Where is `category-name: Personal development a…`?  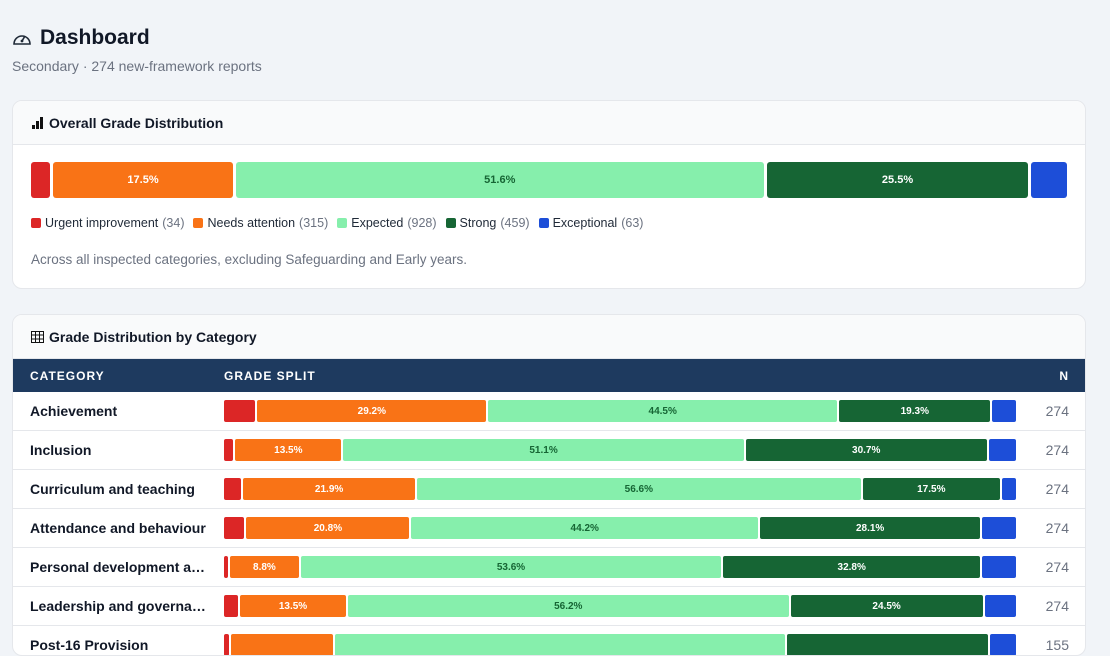 category-name: Personal development a… is located at coordinates (118, 567).